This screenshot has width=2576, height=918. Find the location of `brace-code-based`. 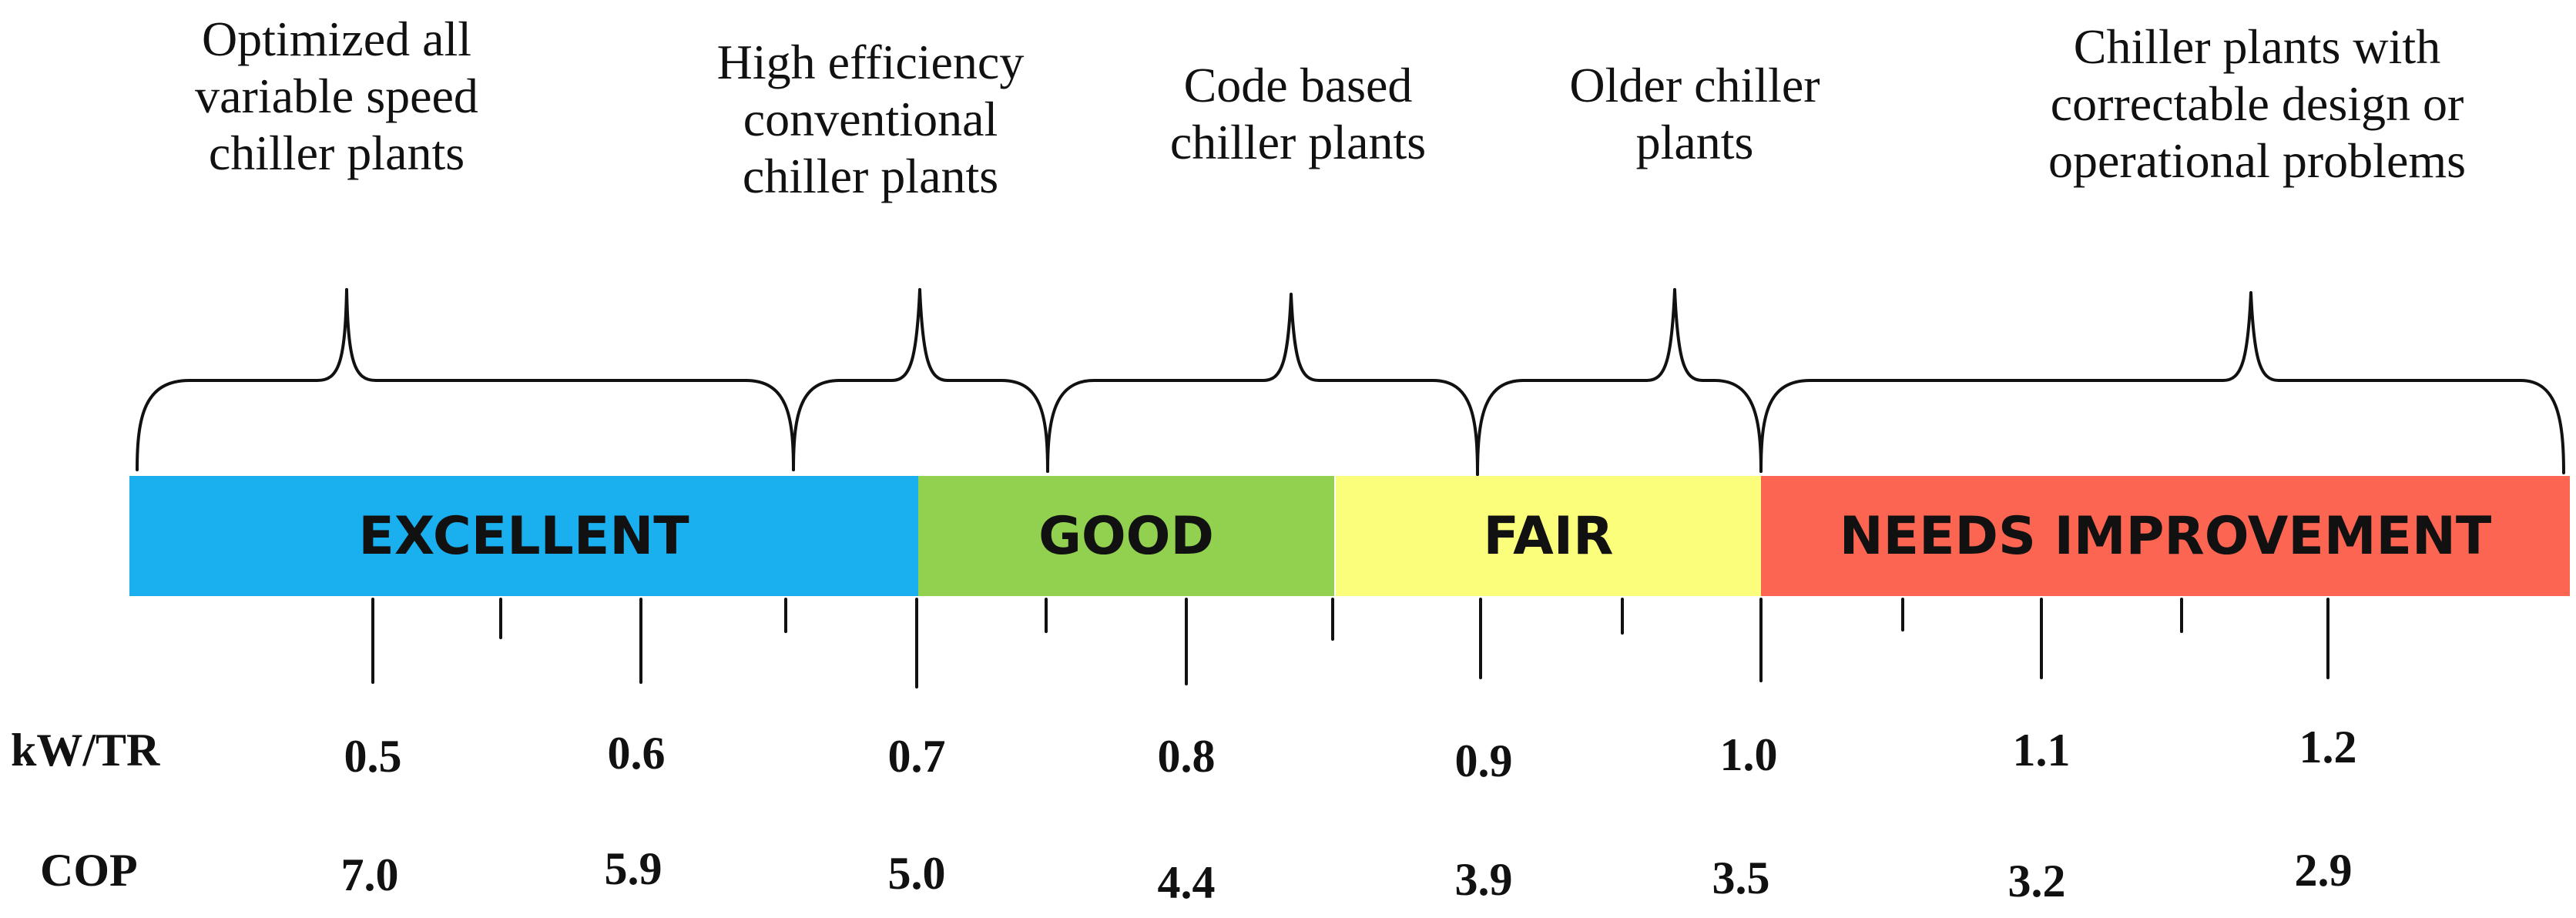

brace-code-based is located at coordinates (1262, 384).